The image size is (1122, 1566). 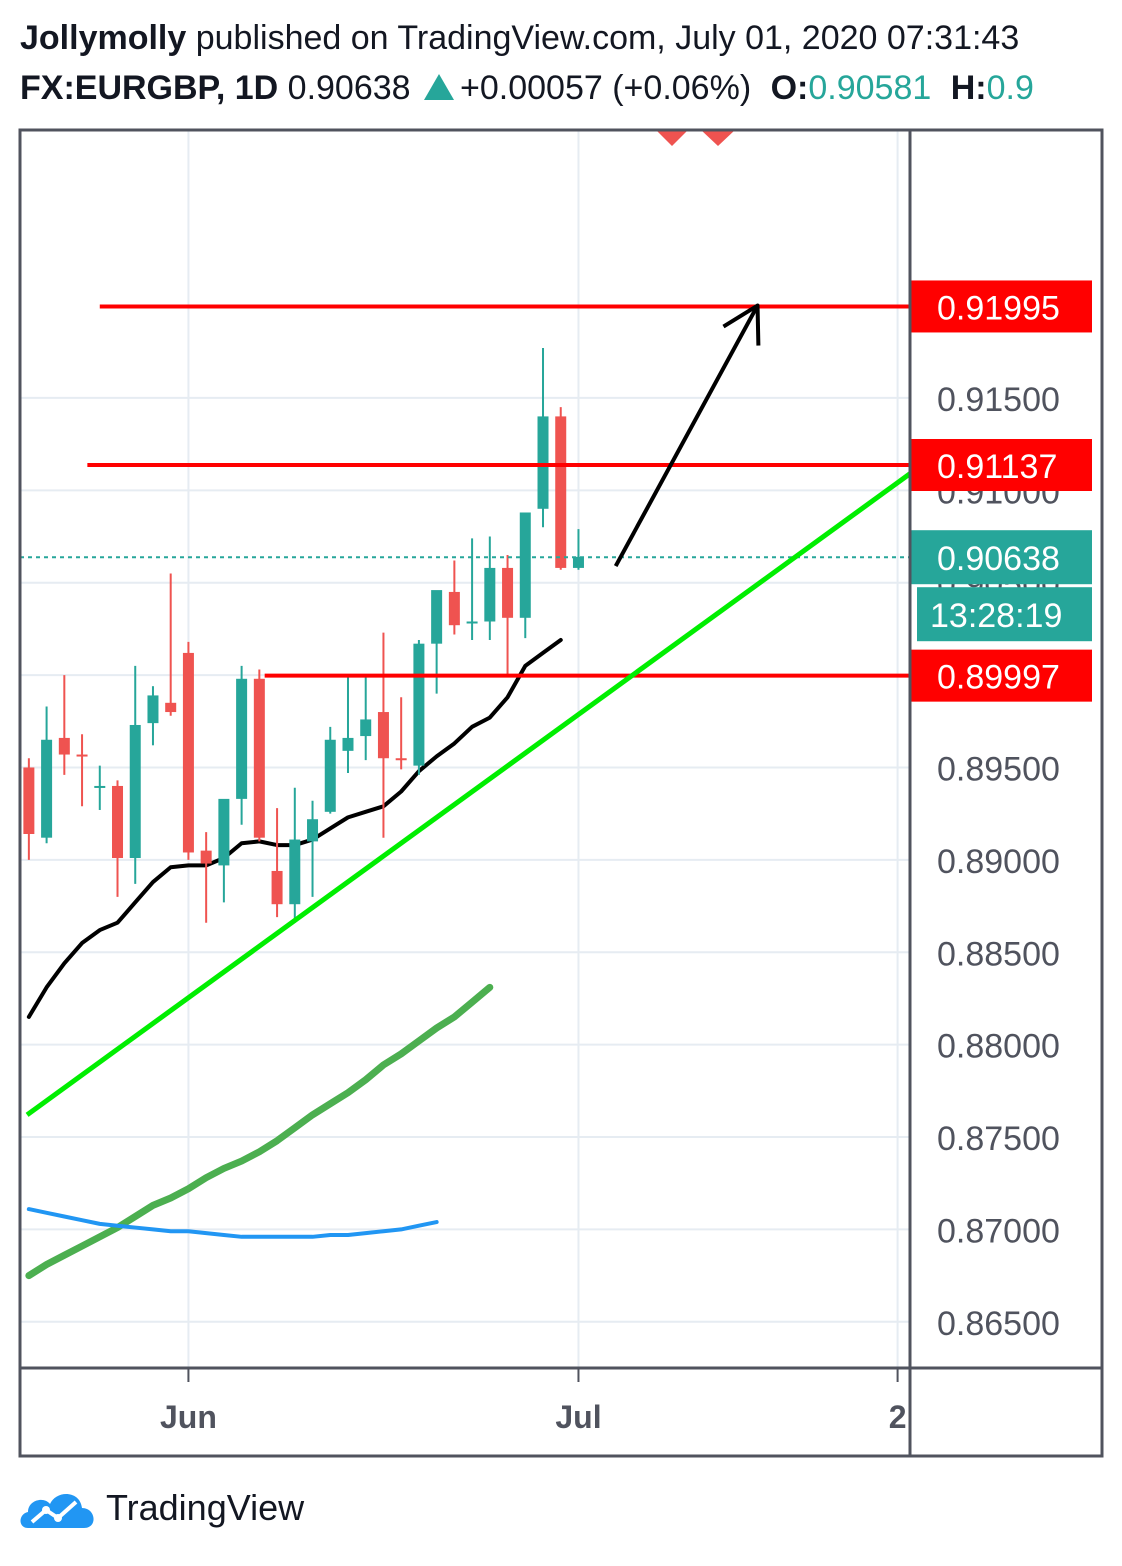 I want to click on price-tick-label: 0.89000, so click(x=998, y=862).